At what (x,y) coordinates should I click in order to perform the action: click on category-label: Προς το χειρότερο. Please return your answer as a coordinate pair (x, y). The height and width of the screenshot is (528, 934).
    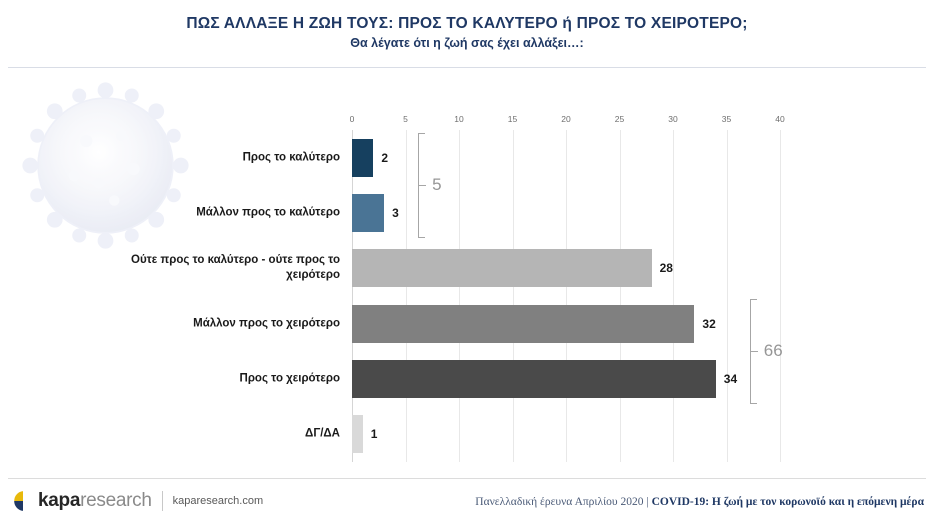
    Looking at the image, I should click on (289, 378).